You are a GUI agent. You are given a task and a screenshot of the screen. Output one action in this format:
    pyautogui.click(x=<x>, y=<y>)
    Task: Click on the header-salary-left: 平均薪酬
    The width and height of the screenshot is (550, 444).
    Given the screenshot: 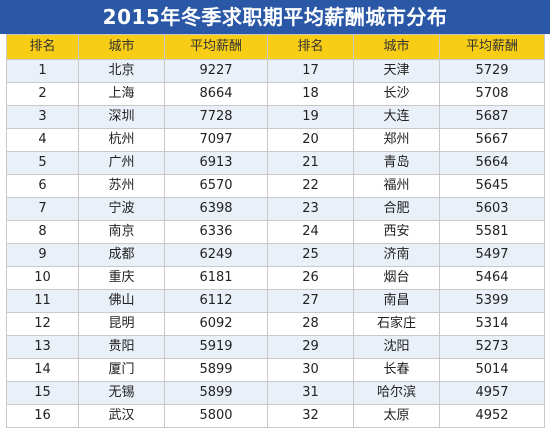 What is the action you would take?
    pyautogui.click(x=216, y=47)
    